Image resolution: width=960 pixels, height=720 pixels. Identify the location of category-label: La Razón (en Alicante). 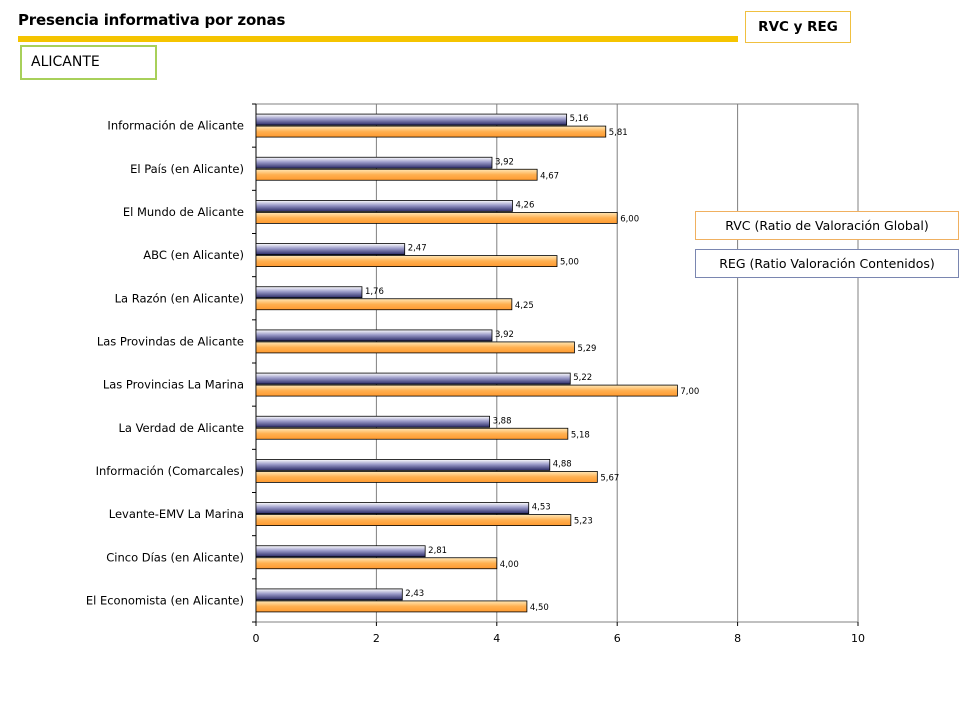
(179, 298).